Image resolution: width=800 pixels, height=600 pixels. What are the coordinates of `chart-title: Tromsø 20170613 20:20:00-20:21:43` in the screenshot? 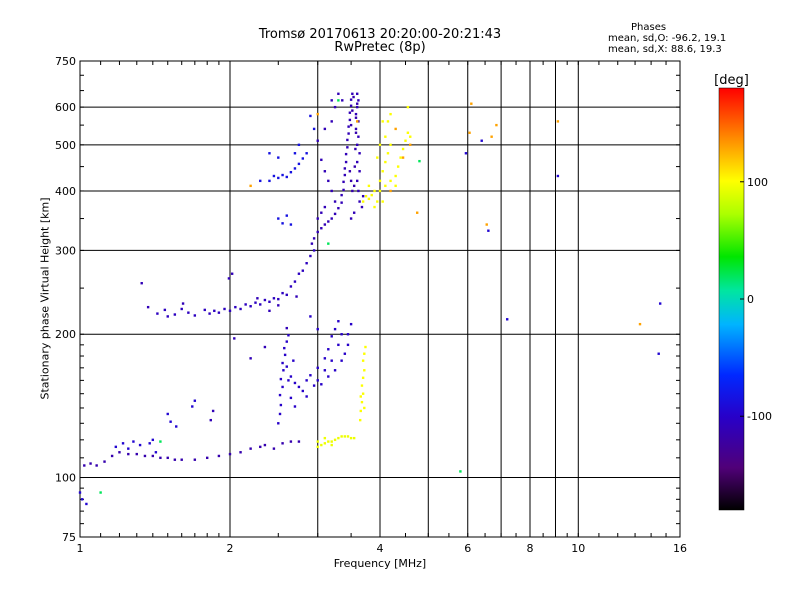 It's located at (380, 34).